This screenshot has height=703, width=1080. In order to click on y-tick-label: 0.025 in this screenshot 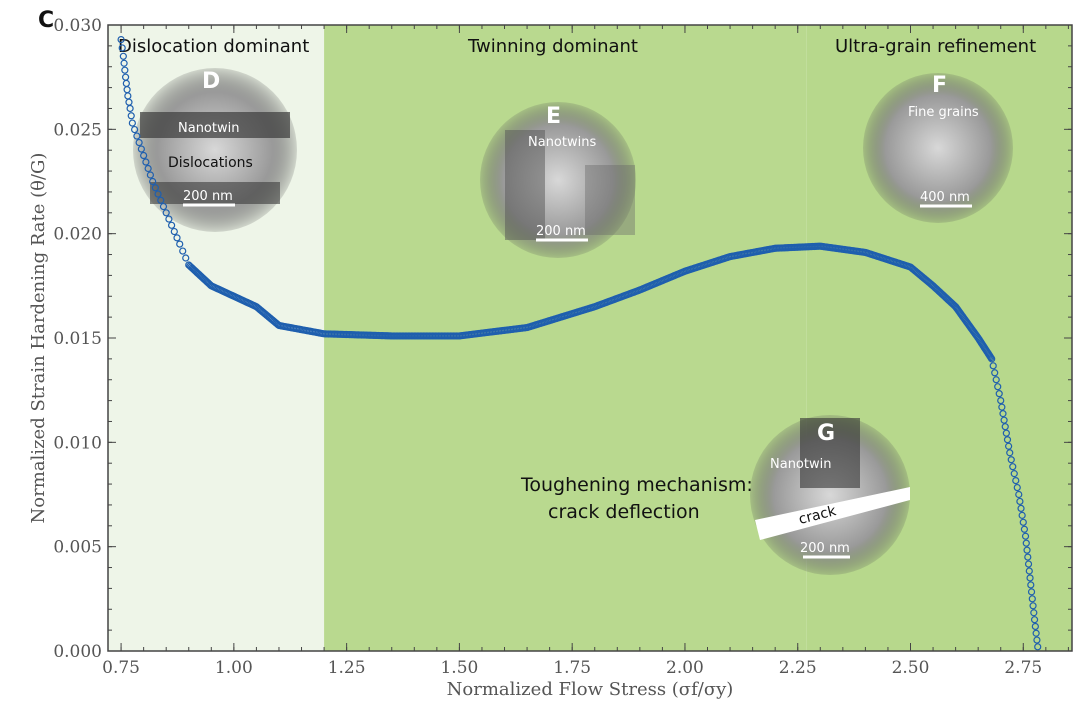, I will do `click(77, 130)`.